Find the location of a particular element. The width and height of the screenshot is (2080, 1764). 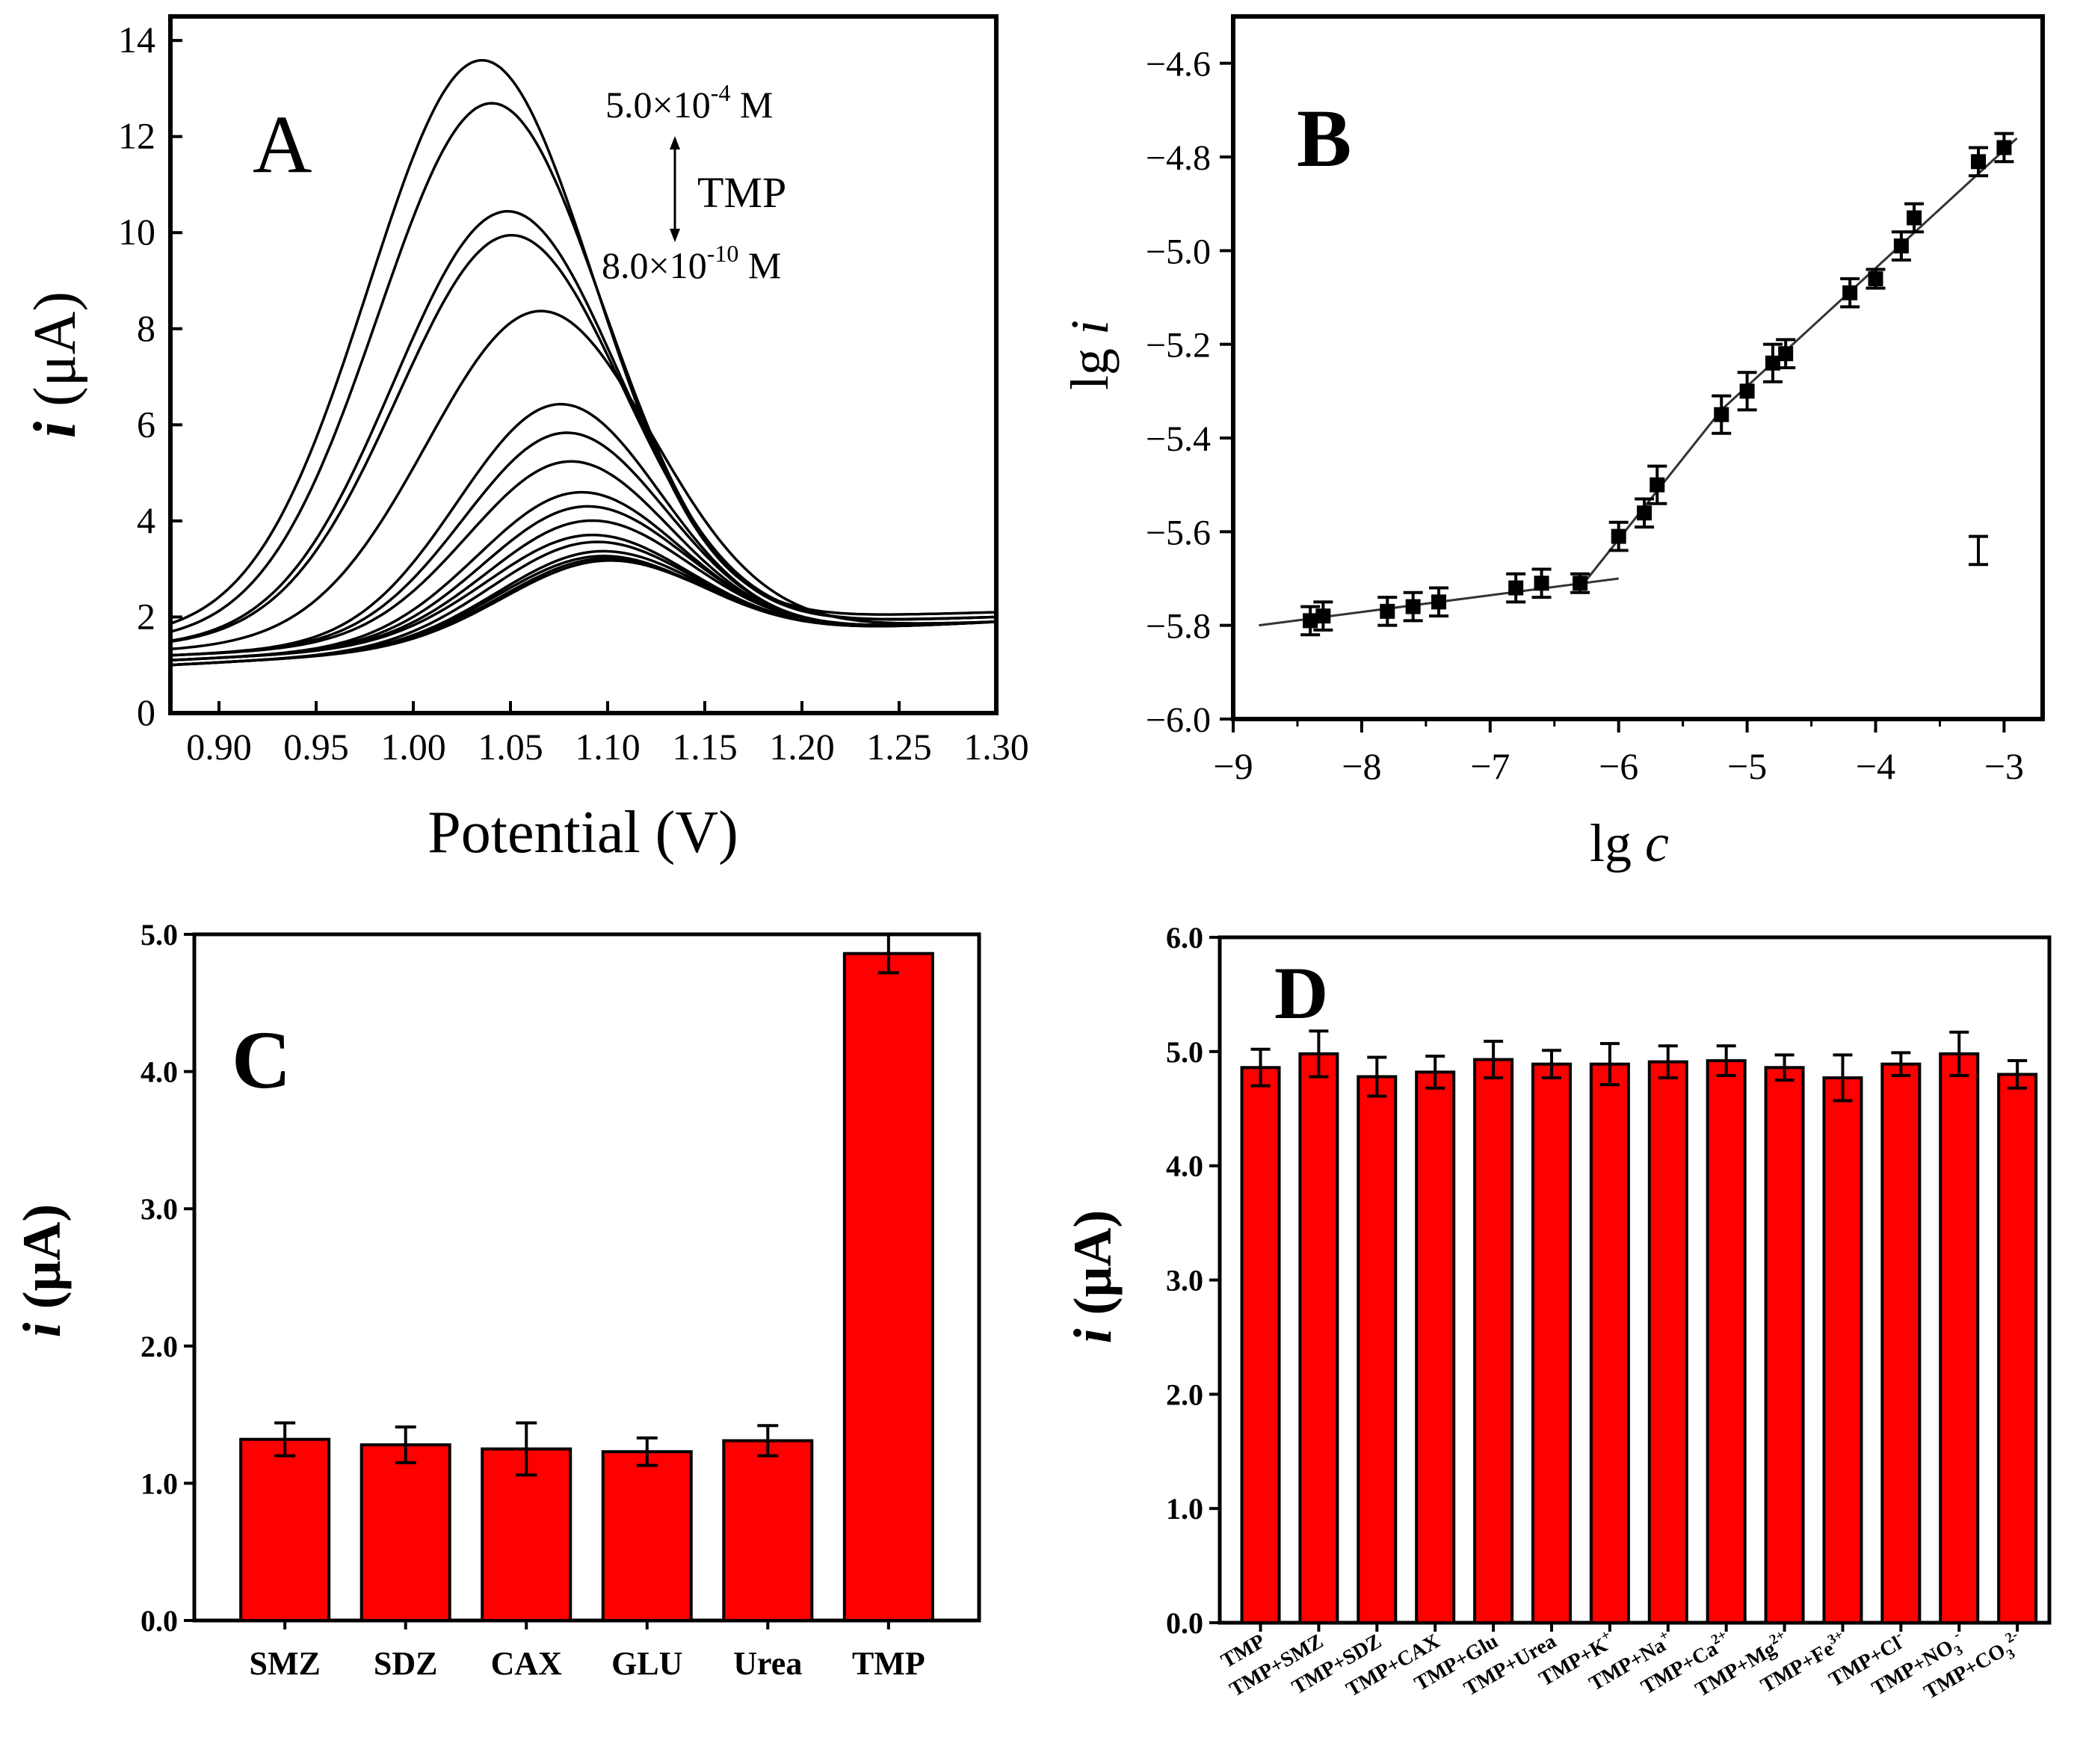

panel-a-annotation-bottom: 8.0×10-10 M is located at coordinates (691, 263).